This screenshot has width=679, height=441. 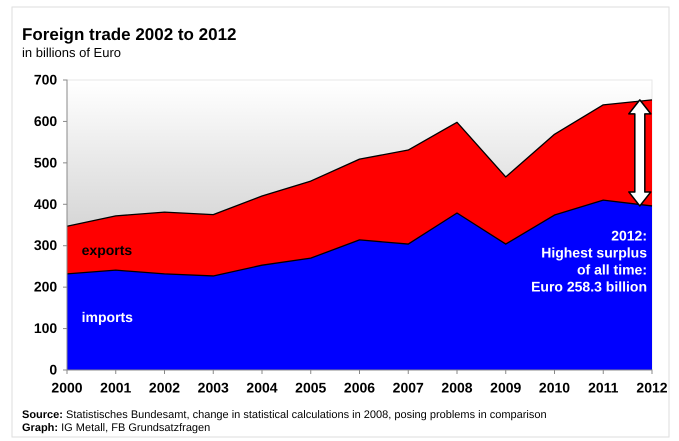 What do you see at coordinates (116, 387) in the screenshot?
I see `x-tick-label: 2001` at bounding box center [116, 387].